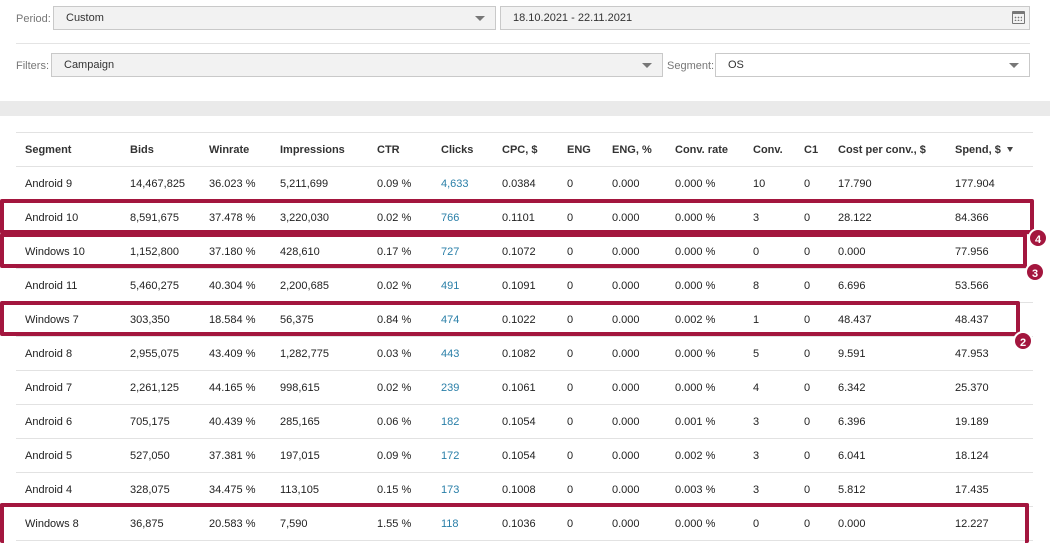  I want to click on table-cell: 48.437, so click(887, 319).